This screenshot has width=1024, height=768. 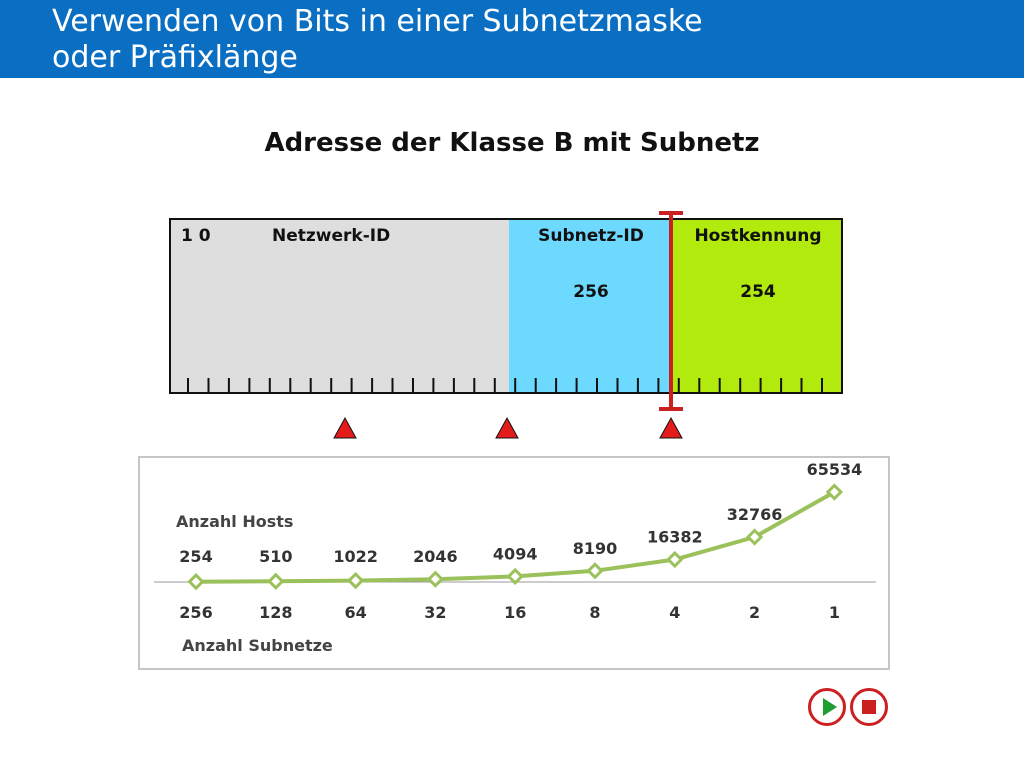 I want to click on bits-prefix-label: 1 0, so click(x=196, y=236).